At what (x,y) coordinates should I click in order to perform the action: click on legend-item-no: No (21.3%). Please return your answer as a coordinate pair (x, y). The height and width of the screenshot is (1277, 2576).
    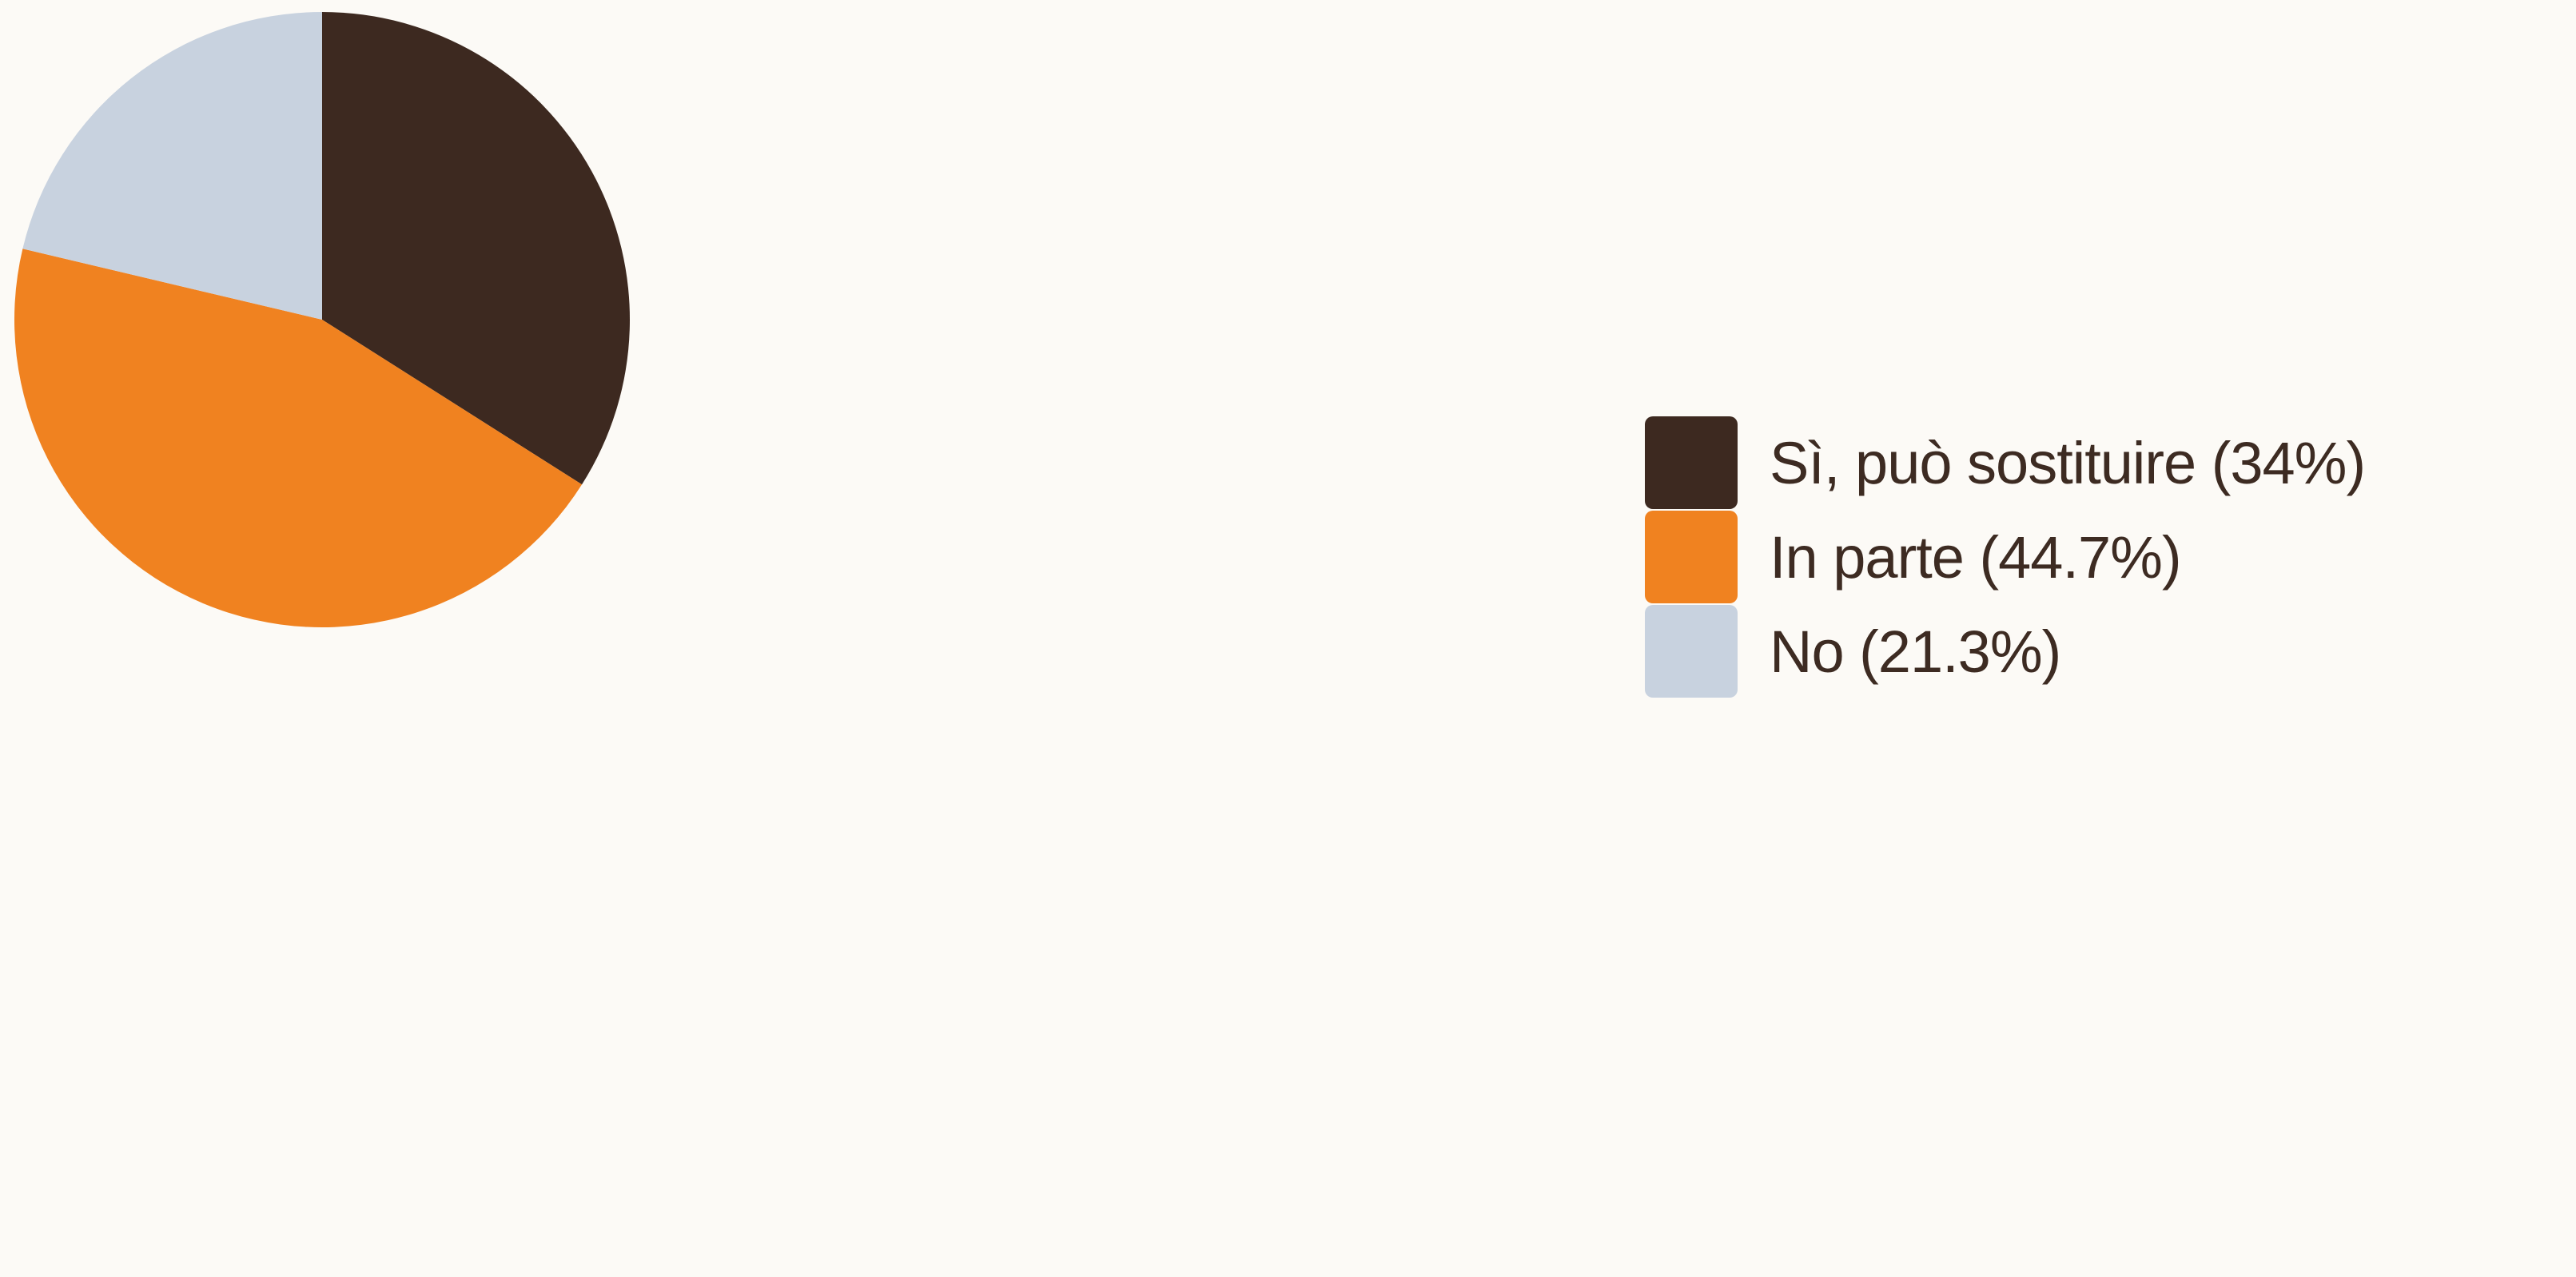
    Looking at the image, I should click on (2005, 651).